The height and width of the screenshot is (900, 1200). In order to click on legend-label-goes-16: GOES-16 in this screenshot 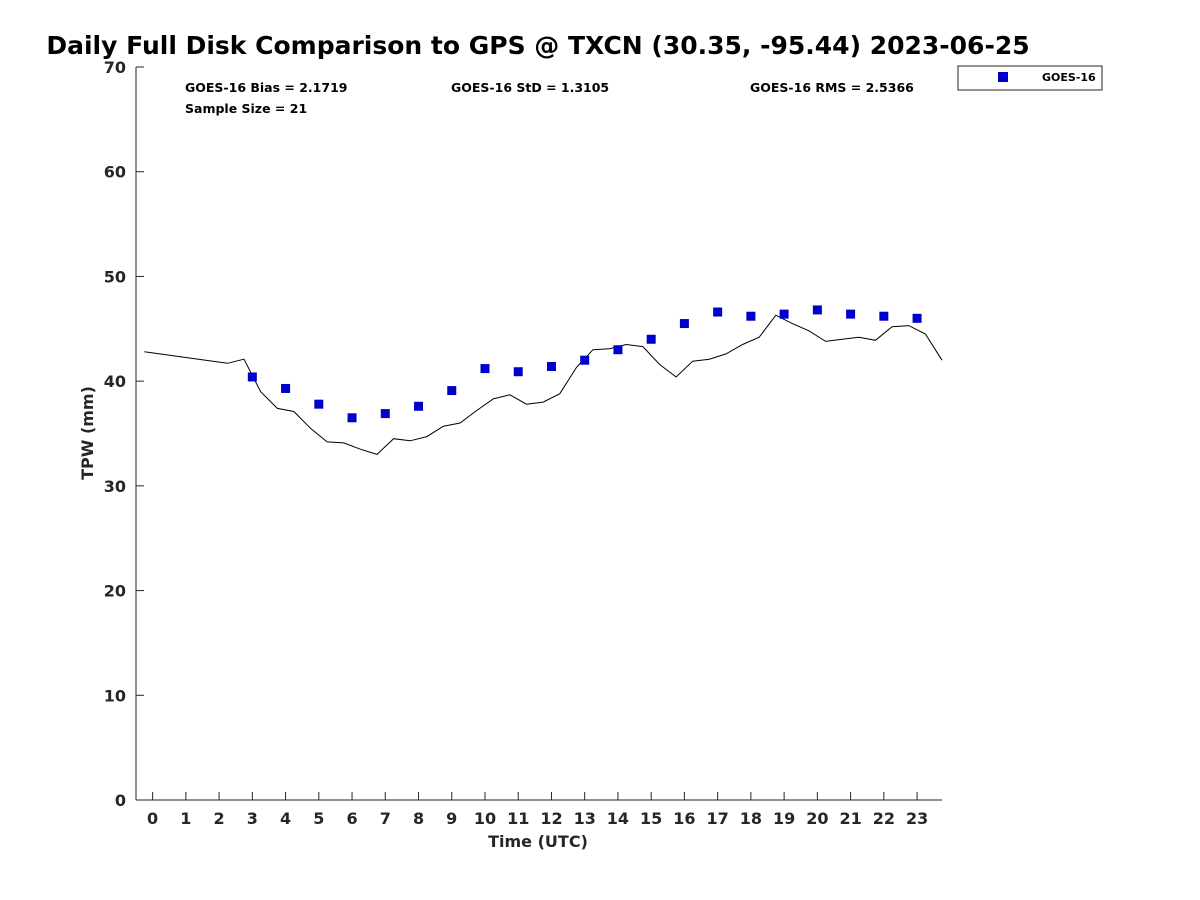, I will do `click(1069, 77)`.